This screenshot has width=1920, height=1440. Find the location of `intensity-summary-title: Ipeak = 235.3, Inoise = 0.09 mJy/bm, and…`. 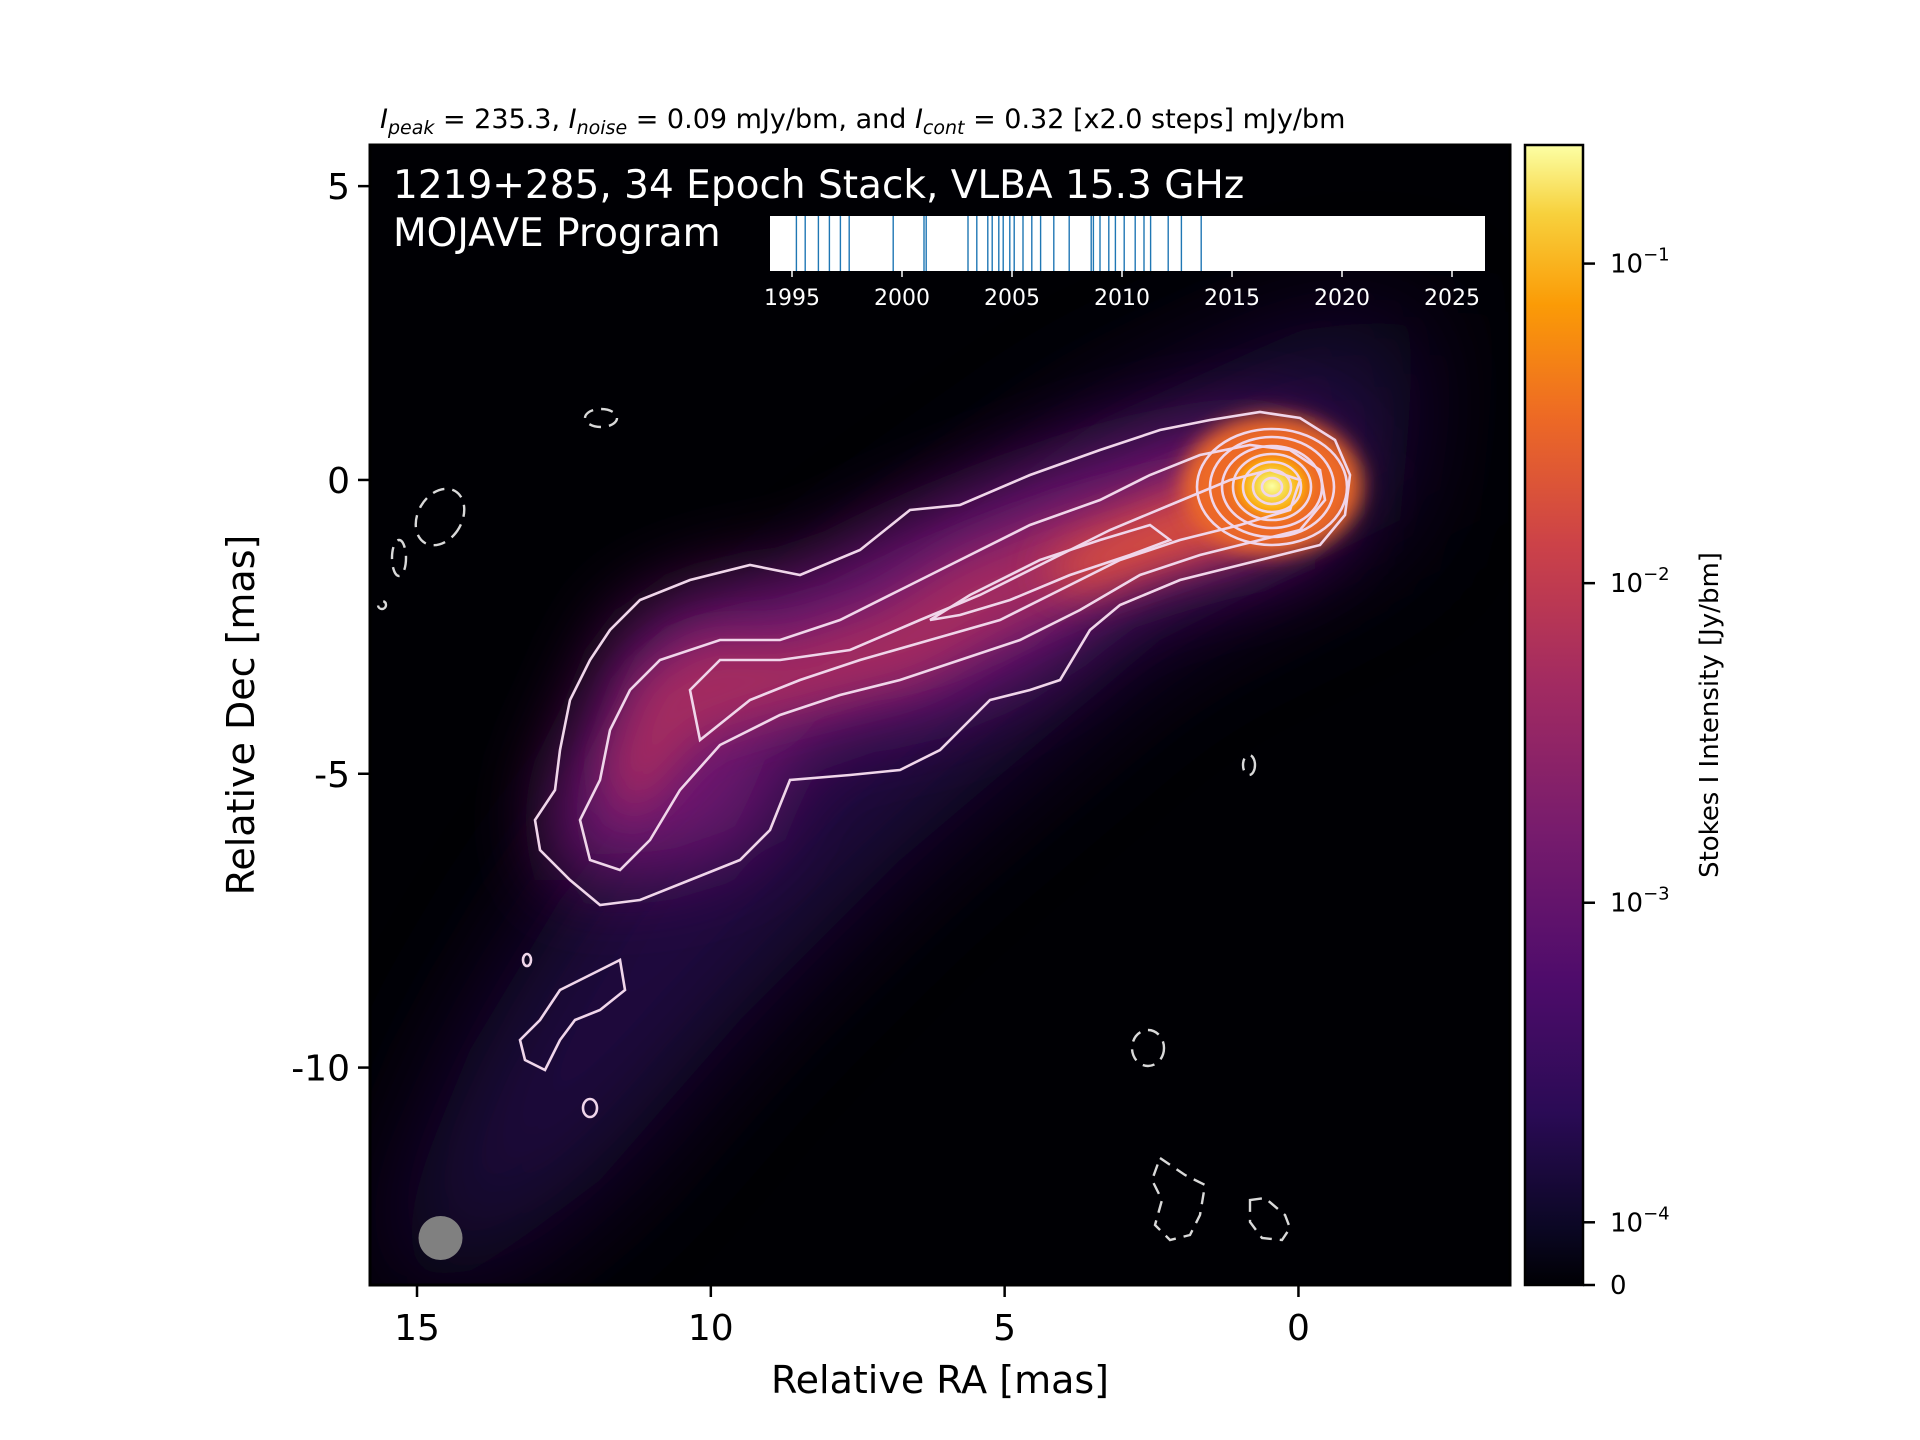

intensity-summary-title: Ipeak = 235.3, Inoise = 0.09 mJy/bm, and… is located at coordinates (862, 121).